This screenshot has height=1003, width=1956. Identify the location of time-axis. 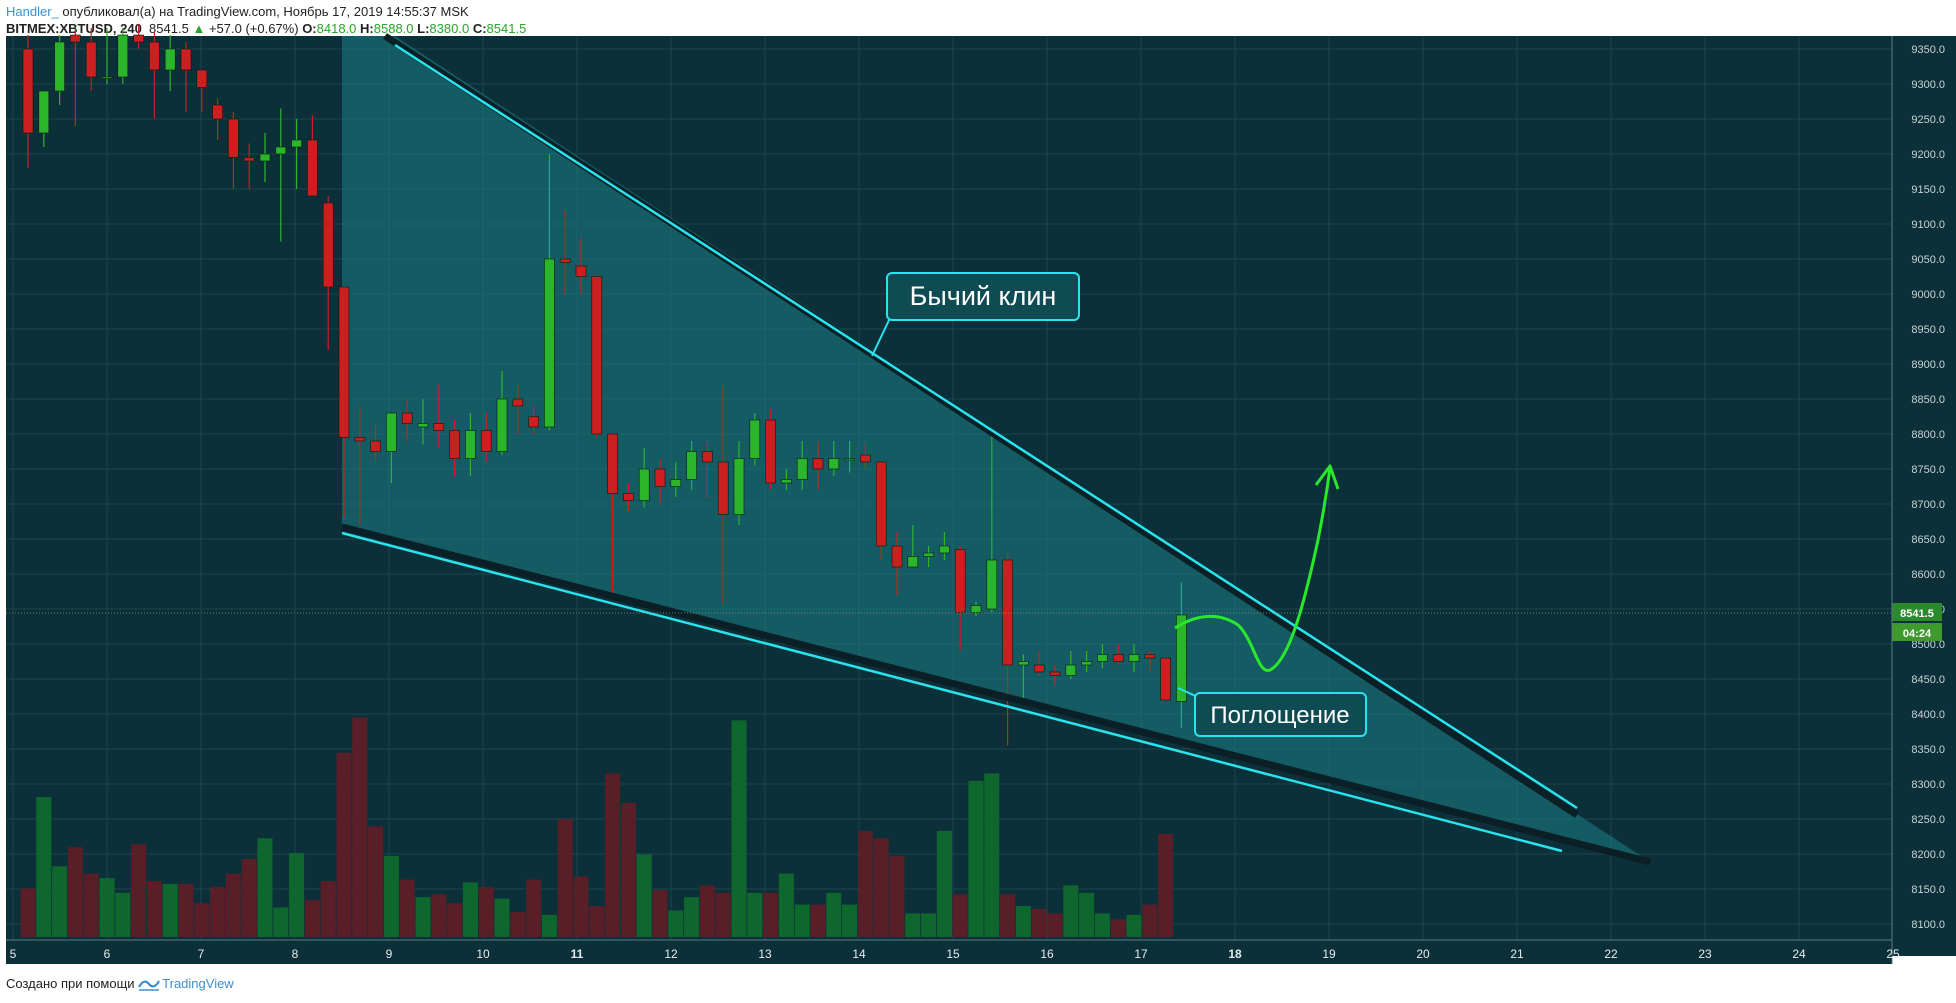
(949, 952).